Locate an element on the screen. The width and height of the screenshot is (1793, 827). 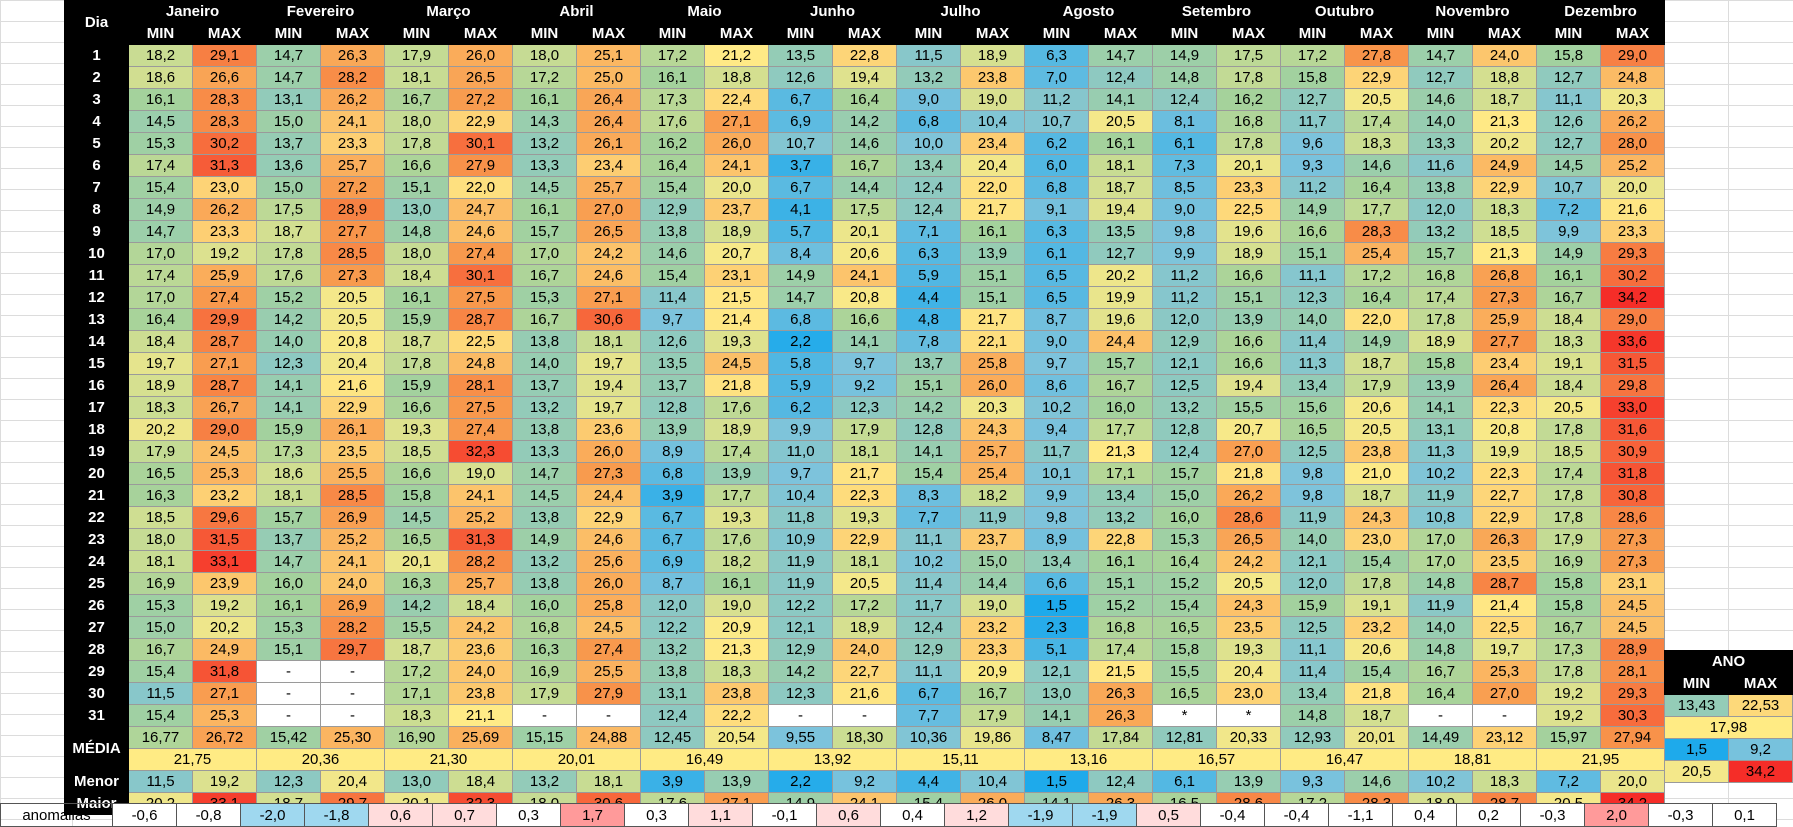
temp-cell: 4,1 is located at coordinates (800, 209).